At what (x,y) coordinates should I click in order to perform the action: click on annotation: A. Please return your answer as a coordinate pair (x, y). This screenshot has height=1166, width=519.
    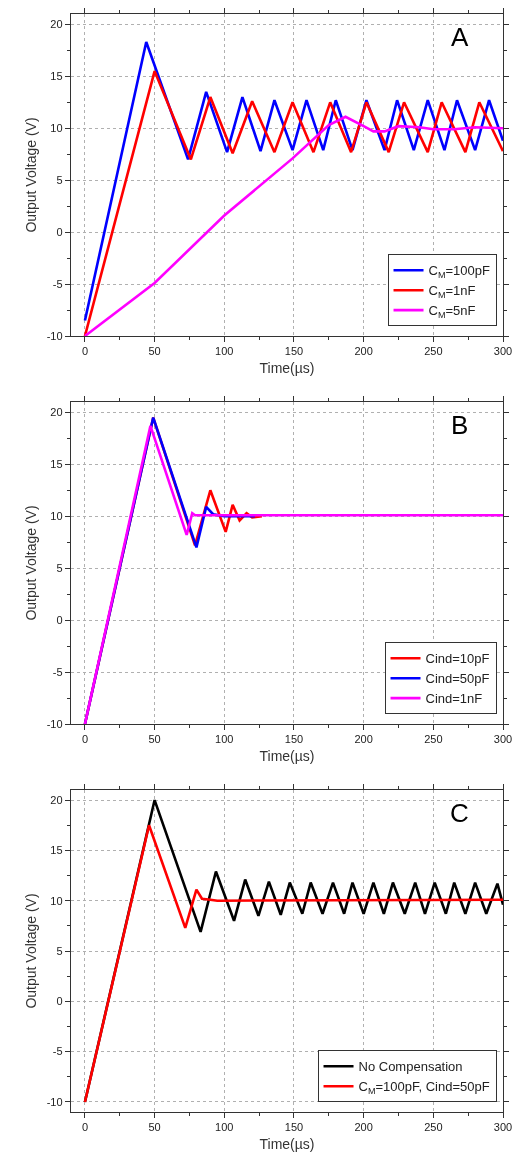
    Looking at the image, I should click on (460, 37).